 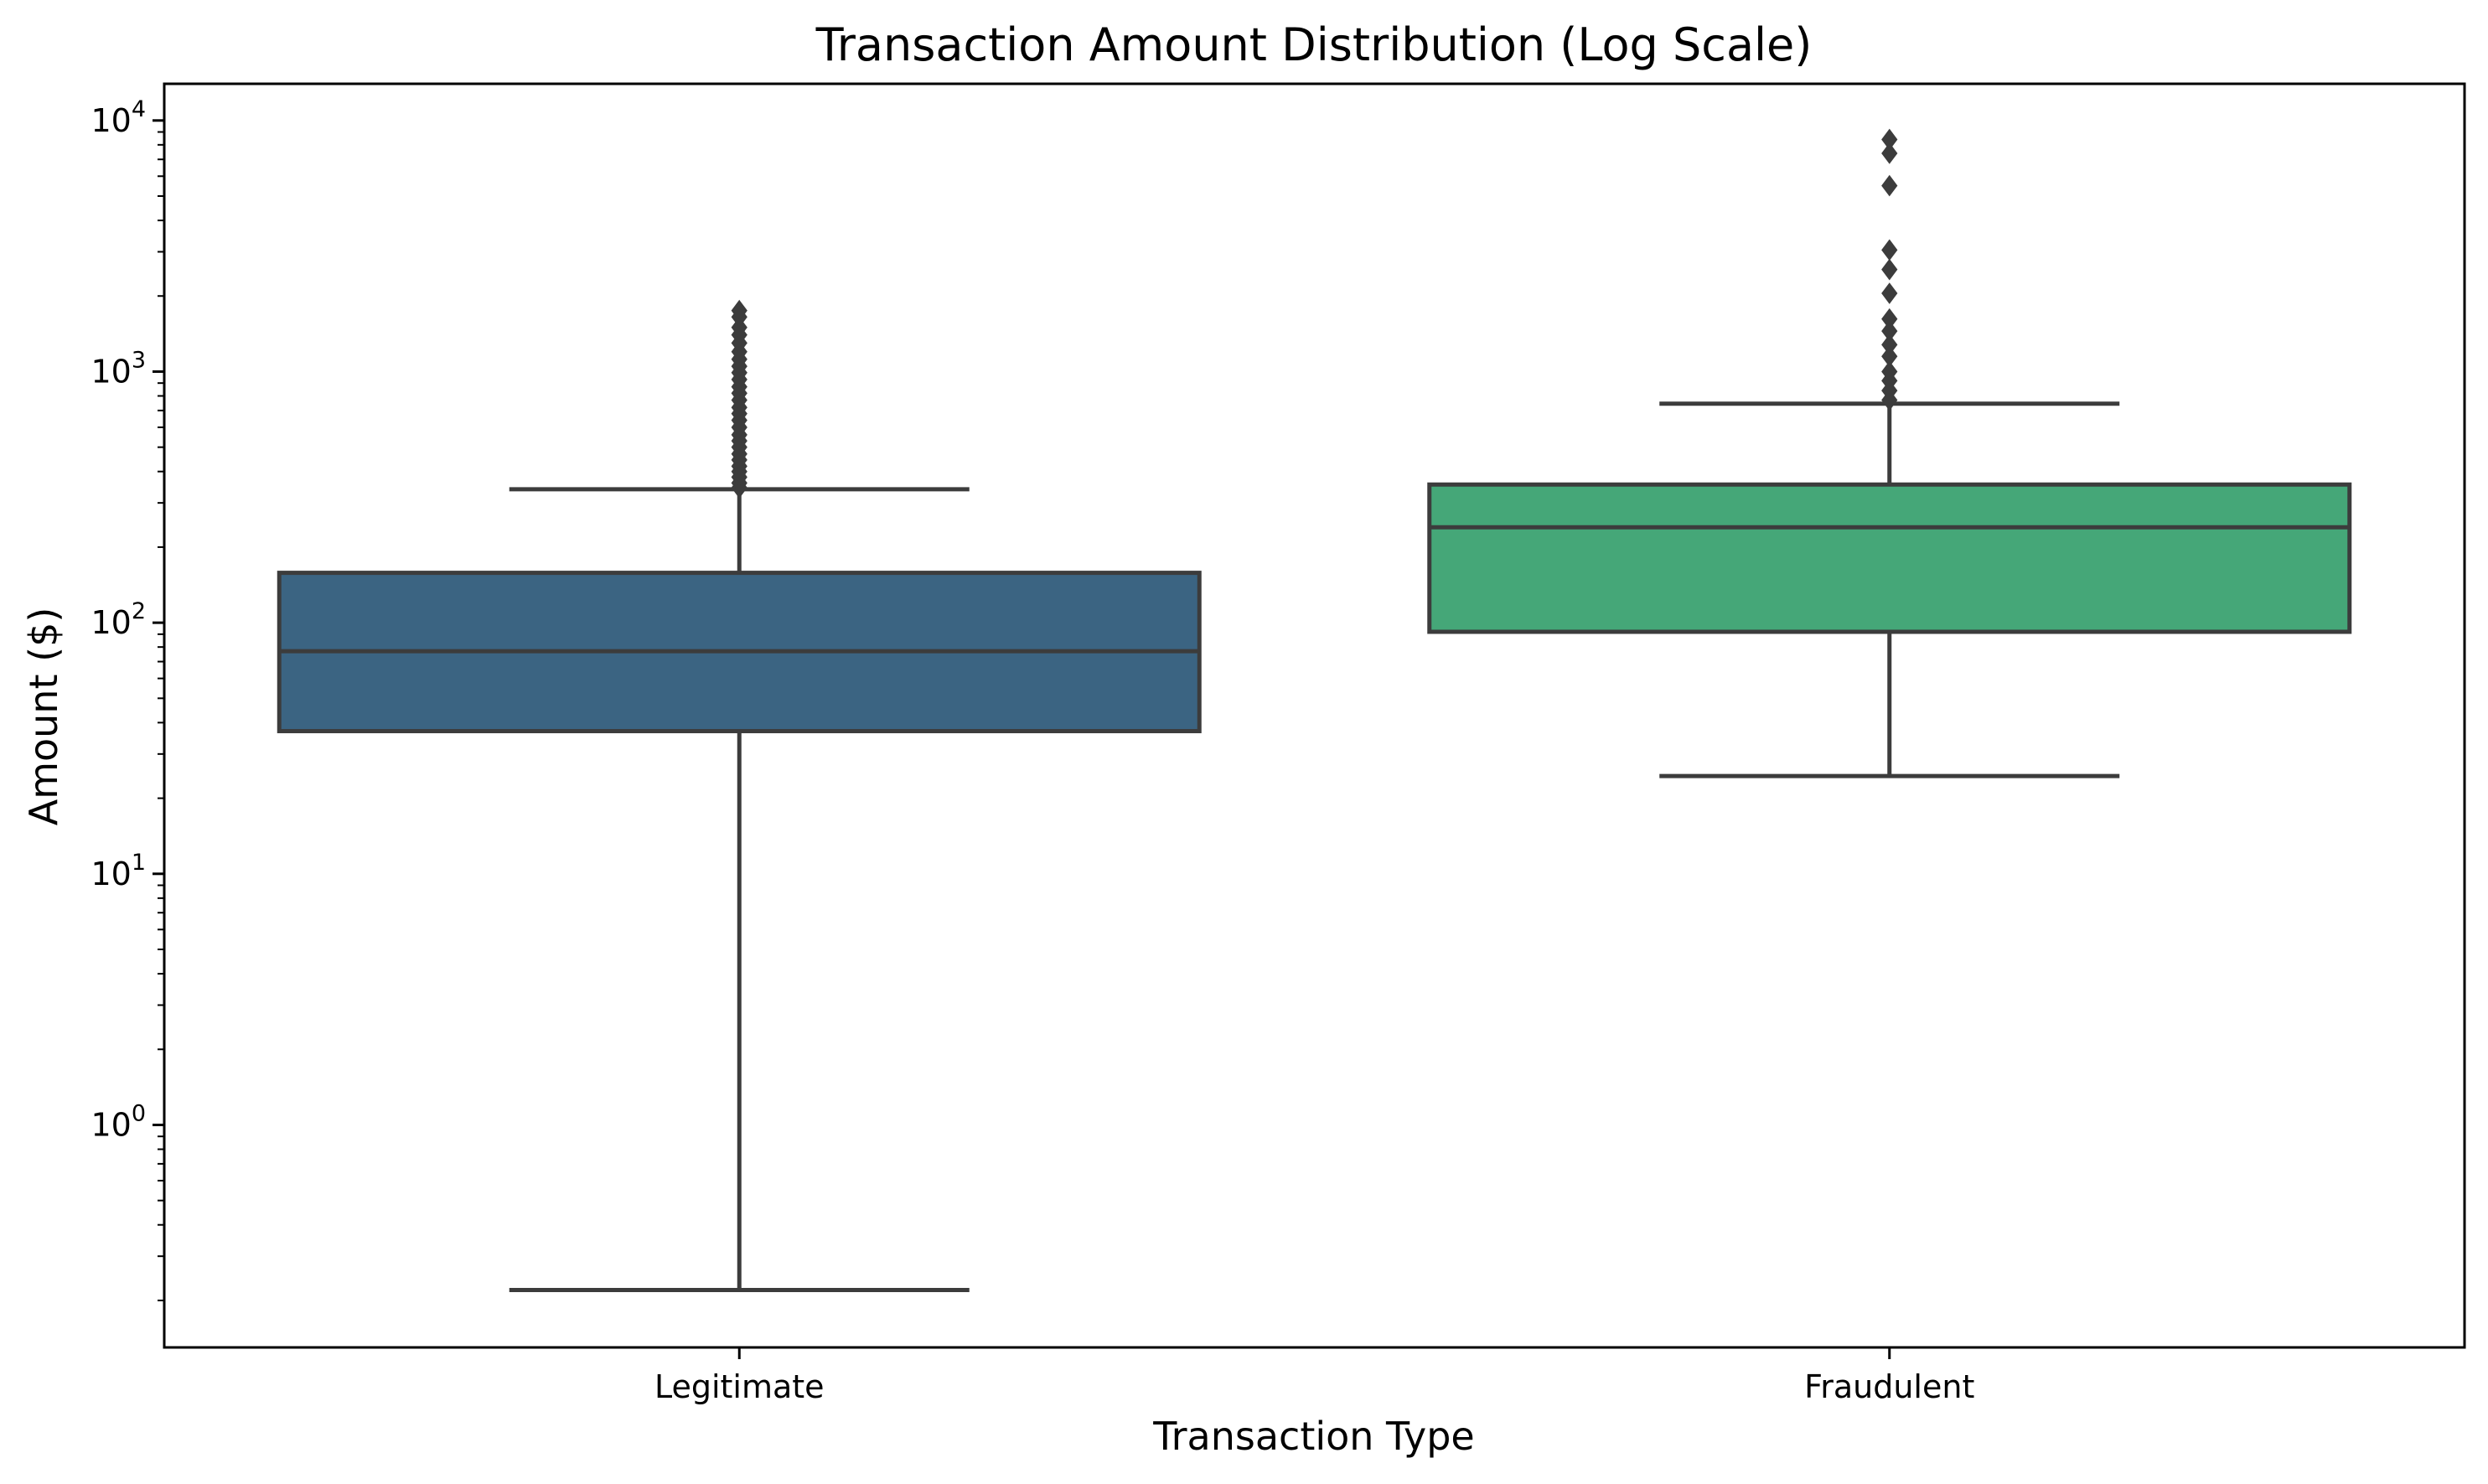 I want to click on y-tick-label: 10¹, so click(x=118, y=871).